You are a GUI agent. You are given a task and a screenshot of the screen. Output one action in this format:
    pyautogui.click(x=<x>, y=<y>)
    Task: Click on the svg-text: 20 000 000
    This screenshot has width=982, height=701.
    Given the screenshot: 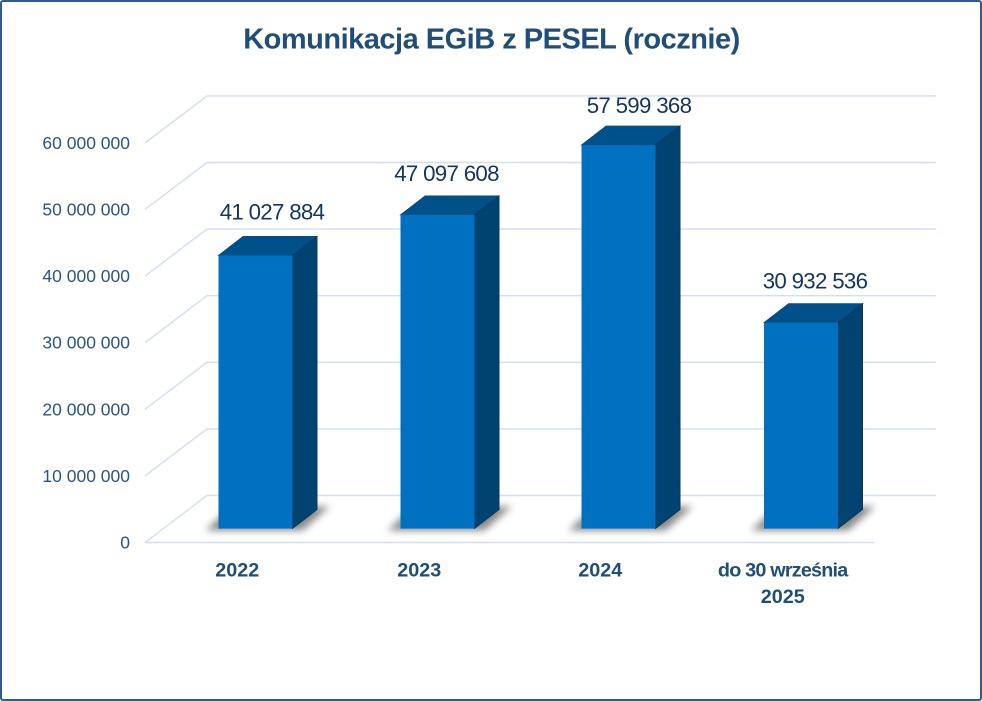 What is the action you would take?
    pyautogui.click(x=86, y=409)
    